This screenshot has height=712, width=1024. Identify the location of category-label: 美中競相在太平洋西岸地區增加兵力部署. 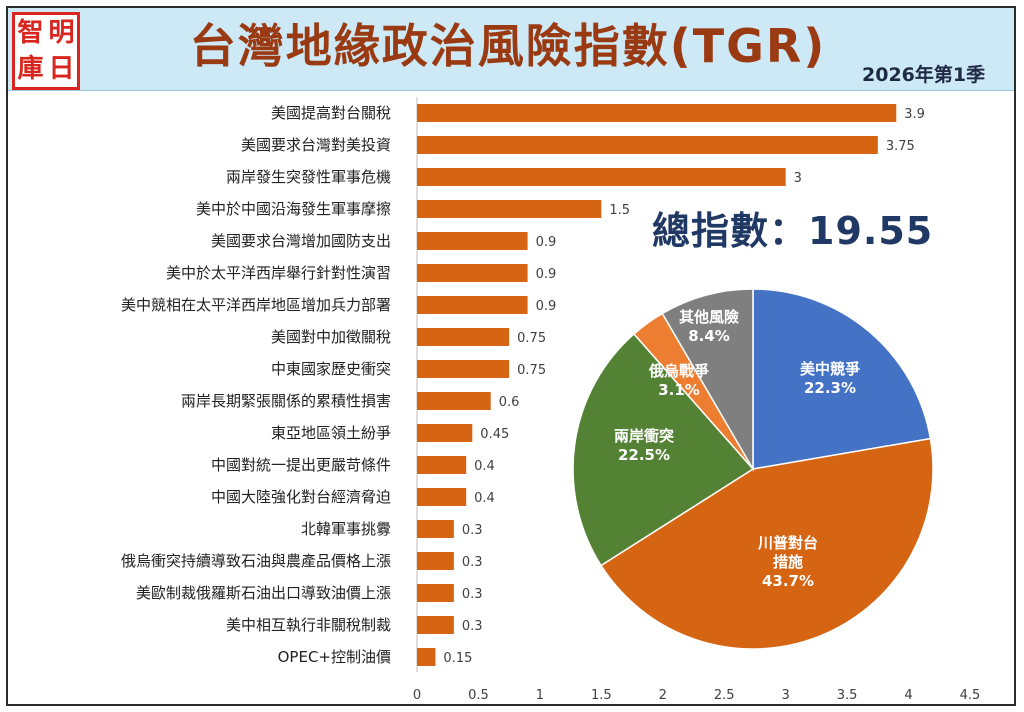
(256, 305).